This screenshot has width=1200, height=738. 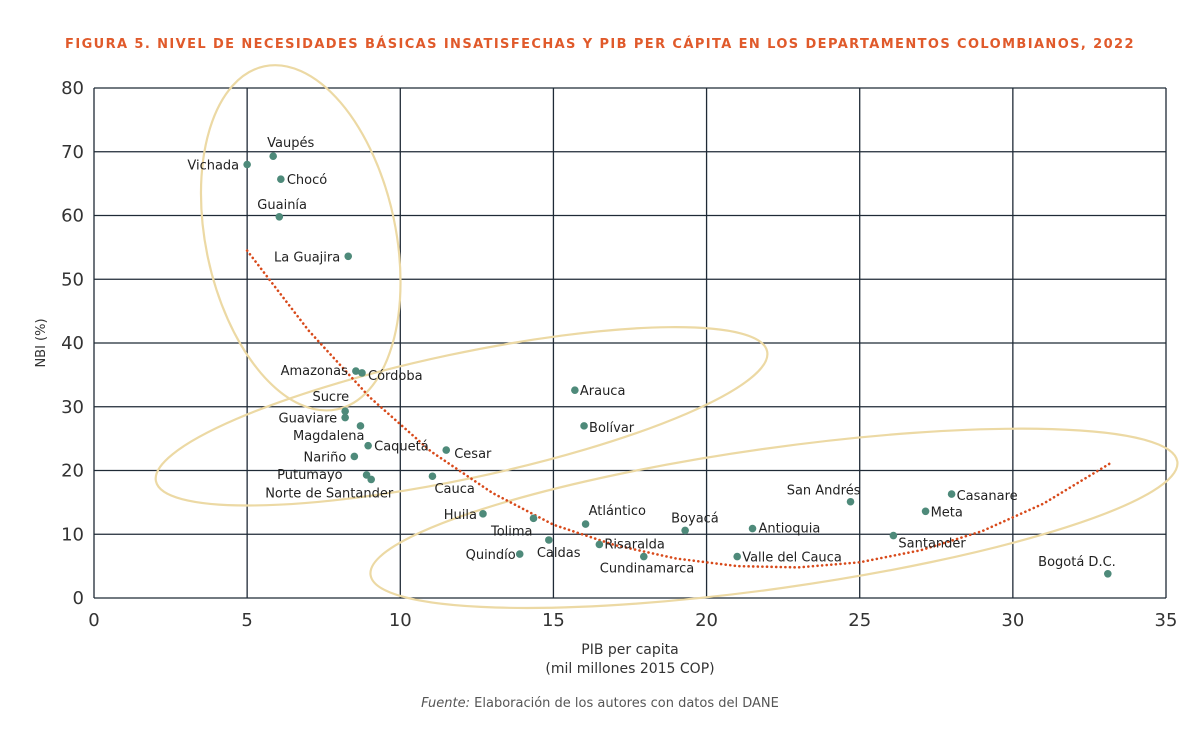 I want to click on x-tick-label: 15, so click(x=553, y=620).